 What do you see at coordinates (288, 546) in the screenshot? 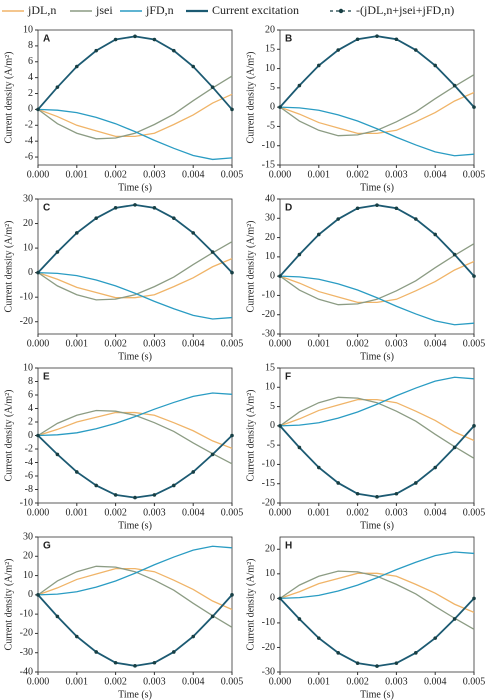
I see `panel-label: H` at bounding box center [288, 546].